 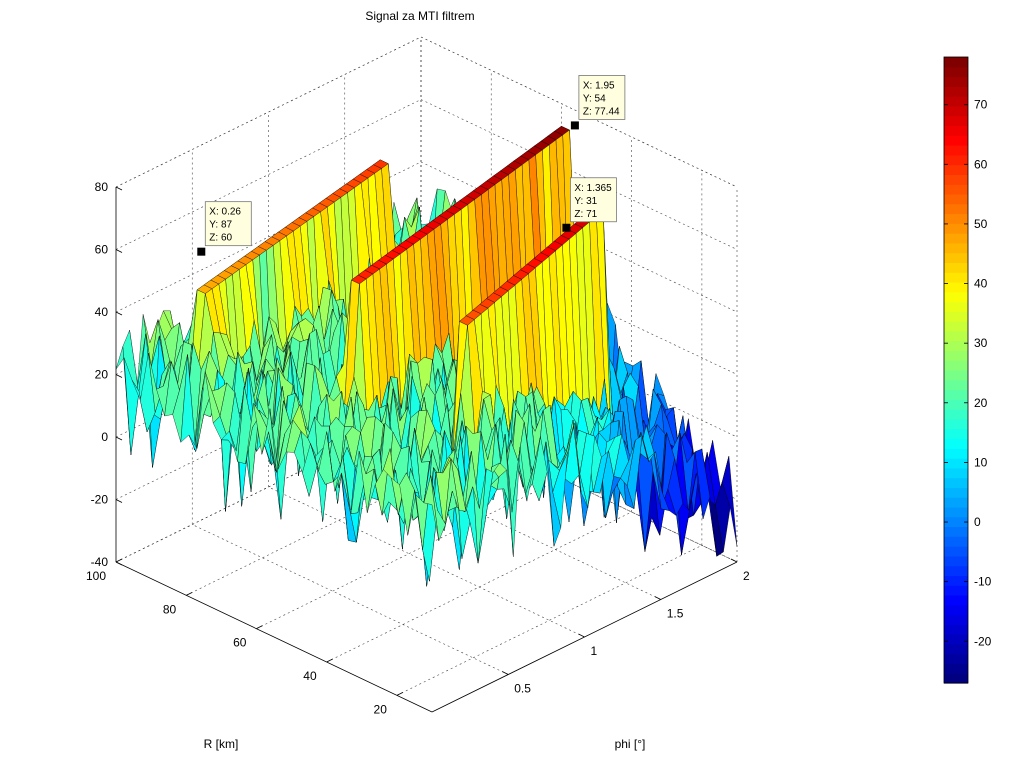 I want to click on colorbar-tick-label: 40, so click(x=981, y=284).